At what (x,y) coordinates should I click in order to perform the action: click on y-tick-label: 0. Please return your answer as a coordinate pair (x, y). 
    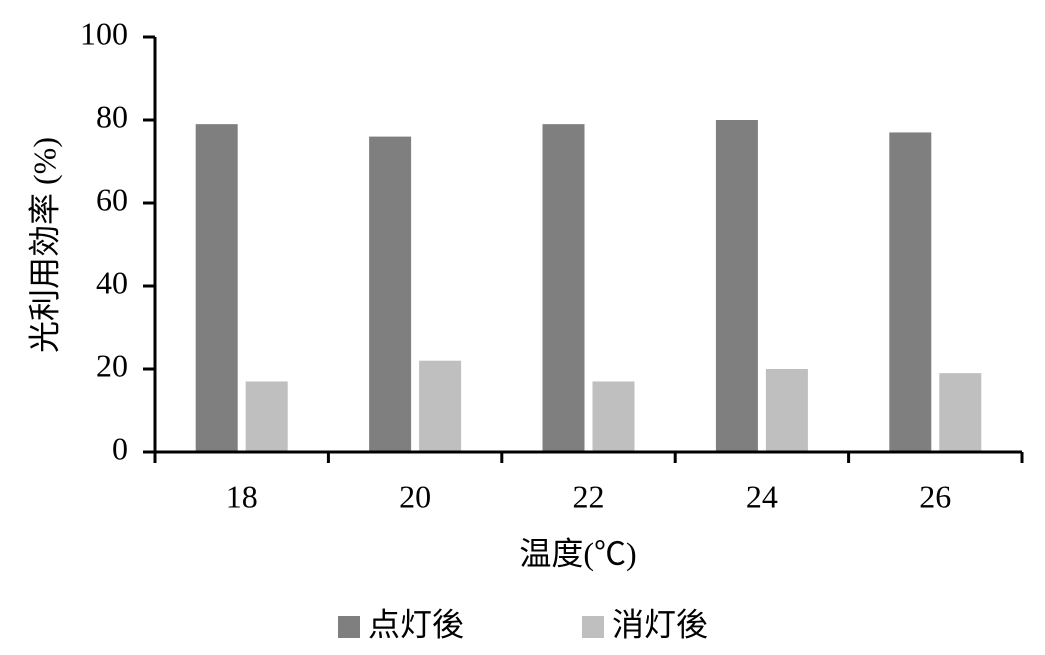
    Looking at the image, I should click on (120, 448).